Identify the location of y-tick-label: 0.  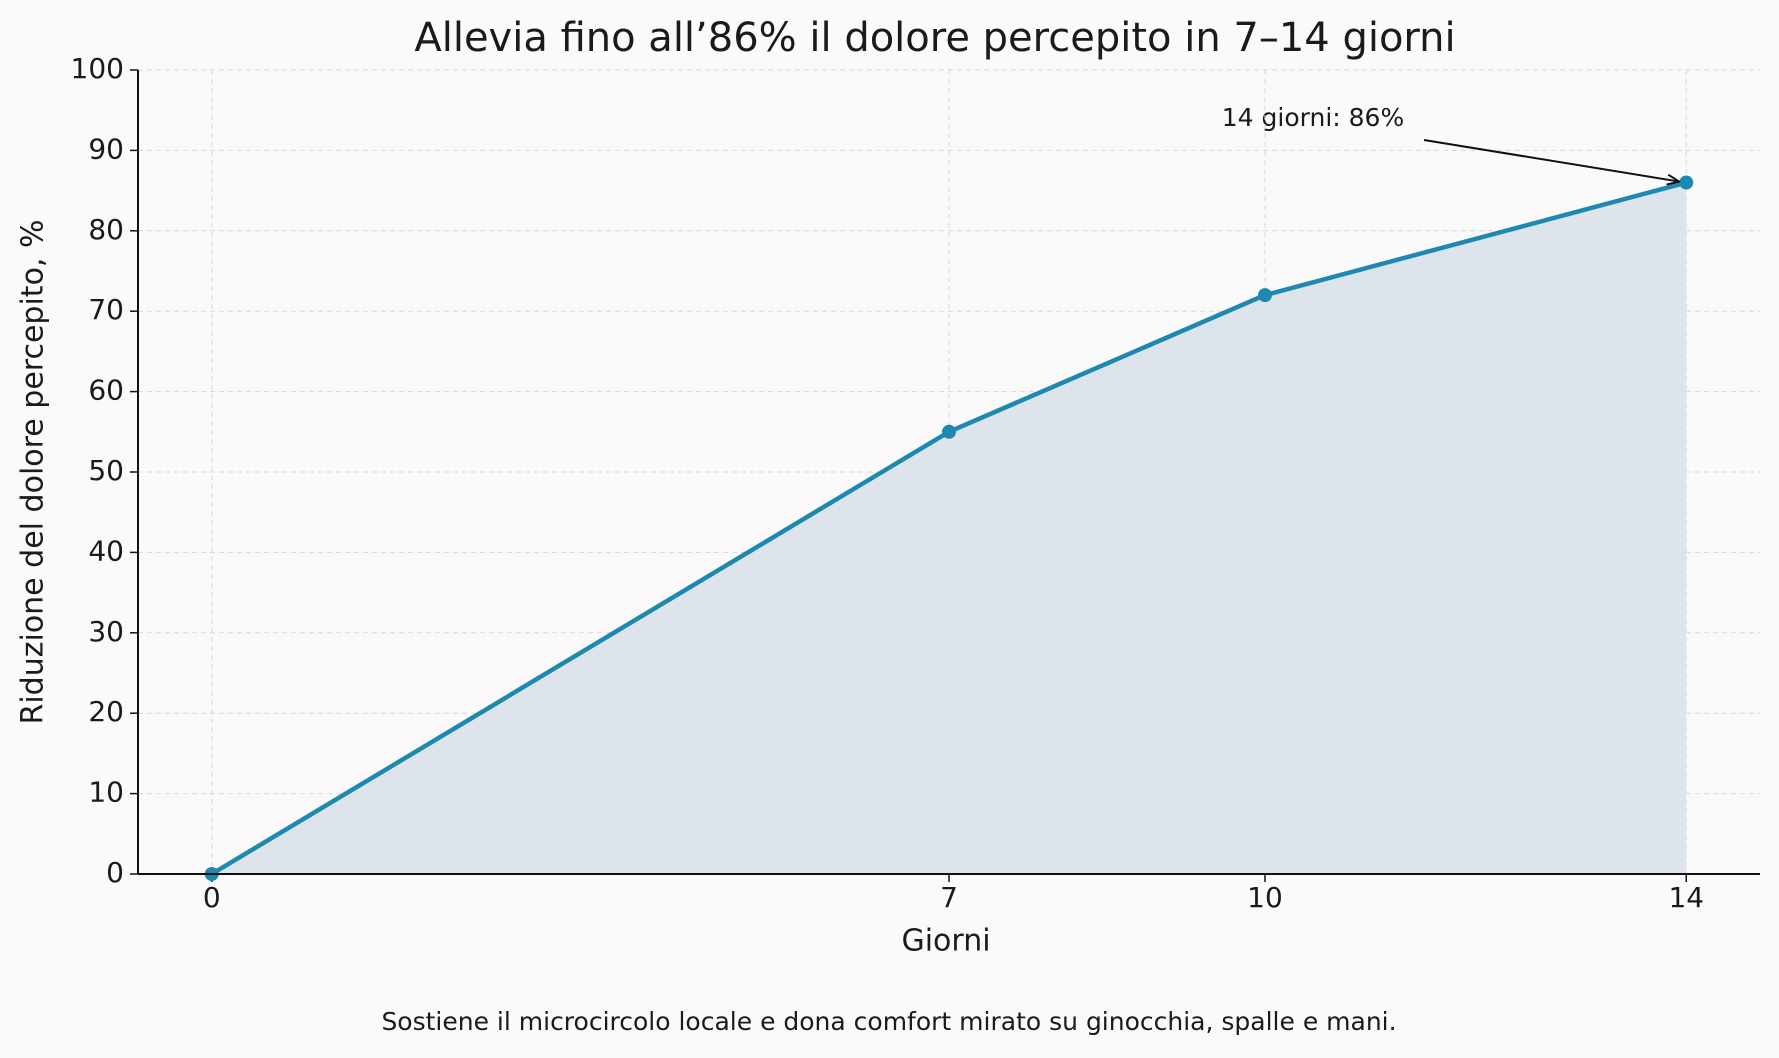
(115, 872).